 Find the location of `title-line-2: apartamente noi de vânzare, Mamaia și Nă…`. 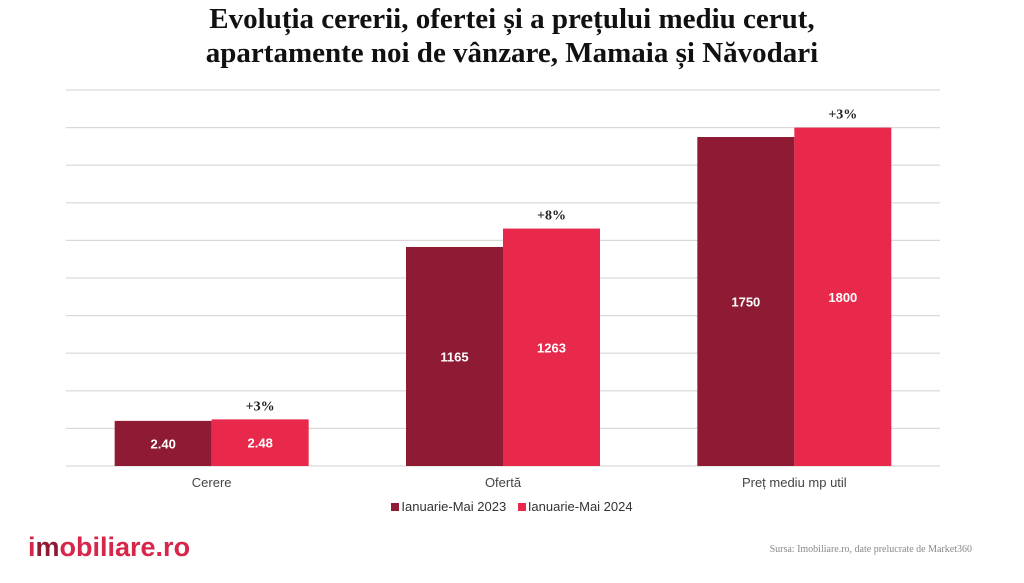

title-line-2: apartamente noi de vânzare, Mamaia și Nă… is located at coordinates (512, 53).